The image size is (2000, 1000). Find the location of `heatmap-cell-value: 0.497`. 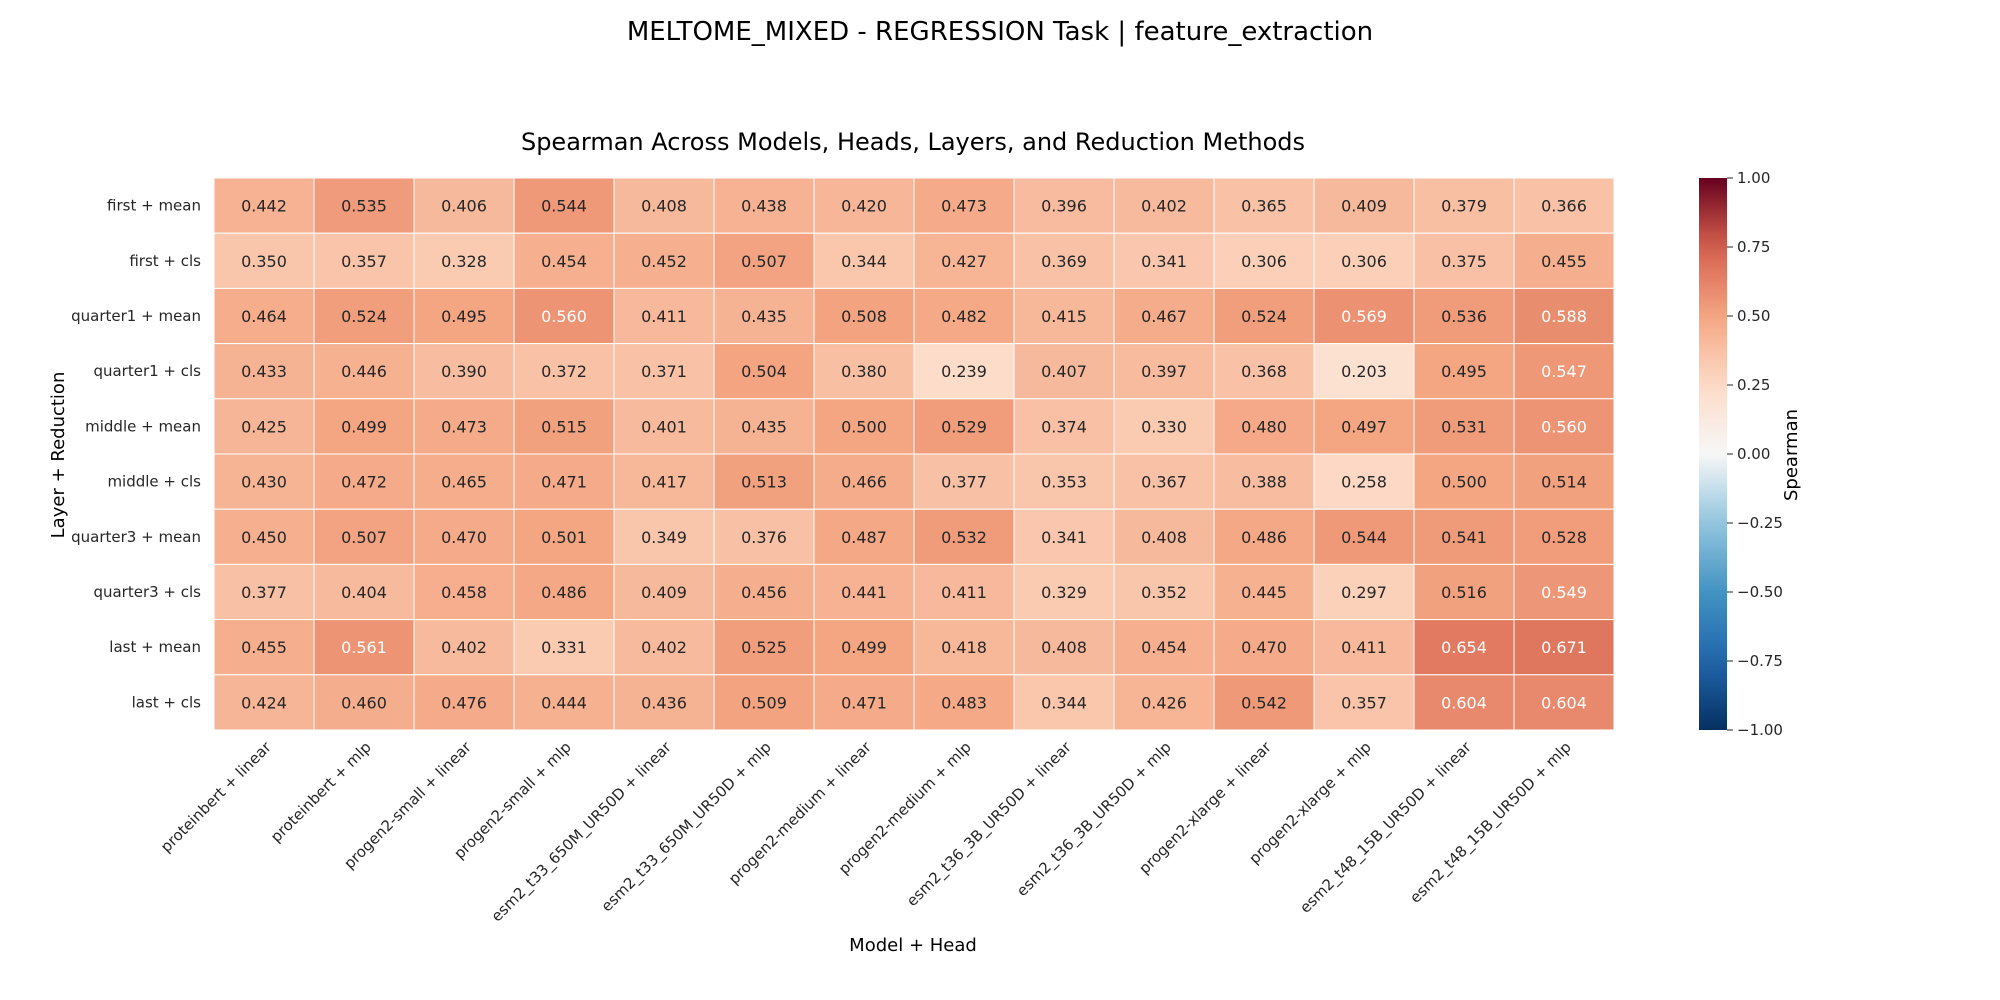

heatmap-cell-value: 0.497 is located at coordinates (1364, 426).